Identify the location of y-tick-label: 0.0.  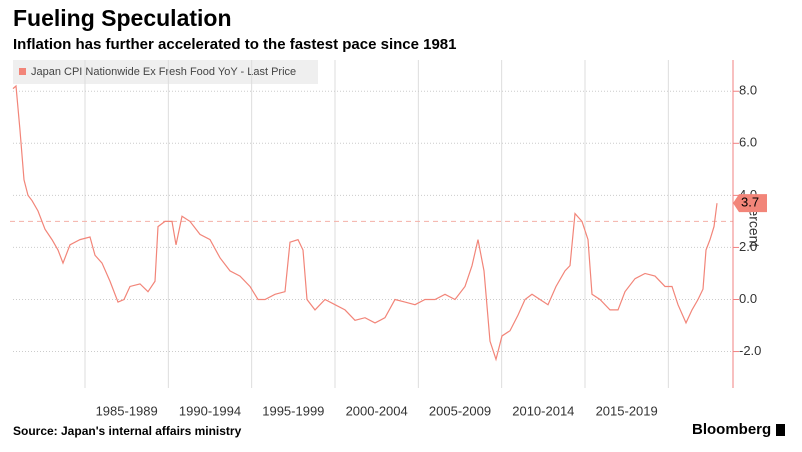
(748, 298).